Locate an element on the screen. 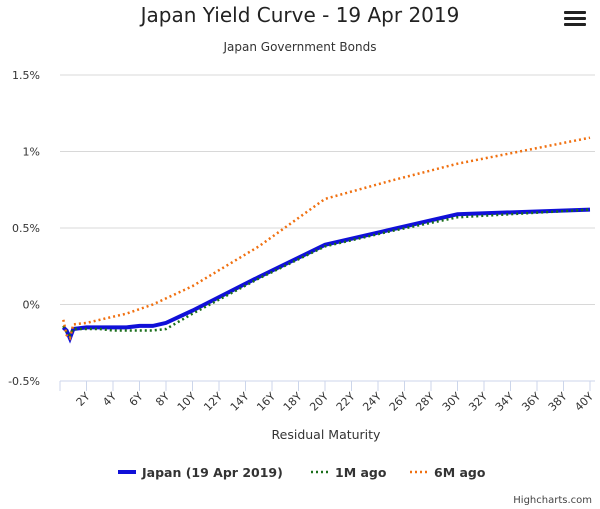 The height and width of the screenshot is (509, 600). x-tick-label: 2Y is located at coordinates (83, 399).